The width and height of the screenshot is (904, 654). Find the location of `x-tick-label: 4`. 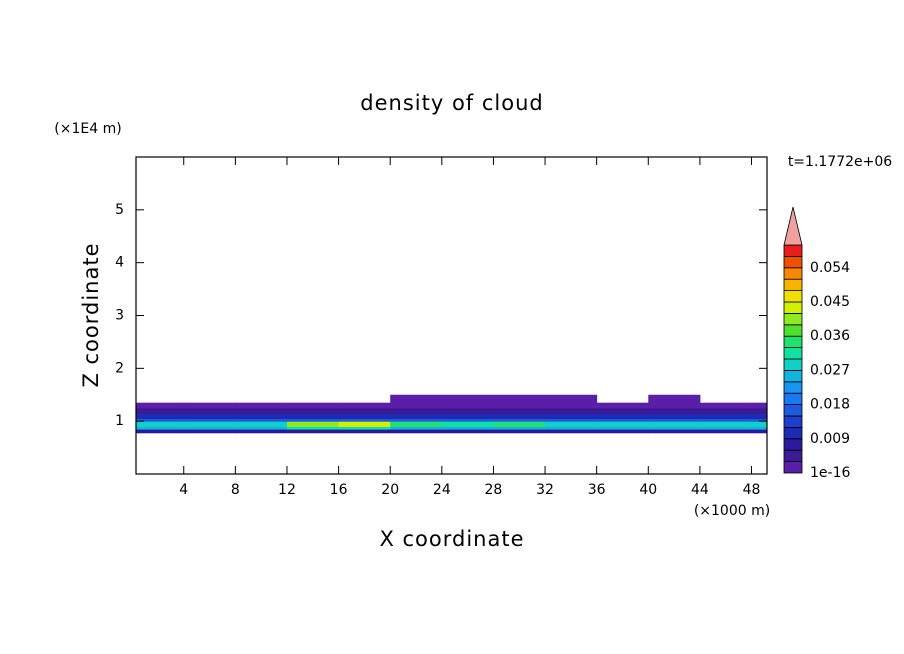

x-tick-label: 4 is located at coordinates (183, 490).